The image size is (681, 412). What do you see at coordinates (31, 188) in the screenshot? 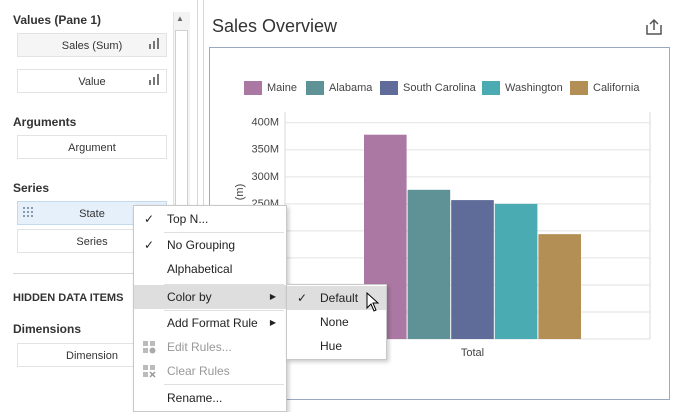
I see `section-title: Series` at bounding box center [31, 188].